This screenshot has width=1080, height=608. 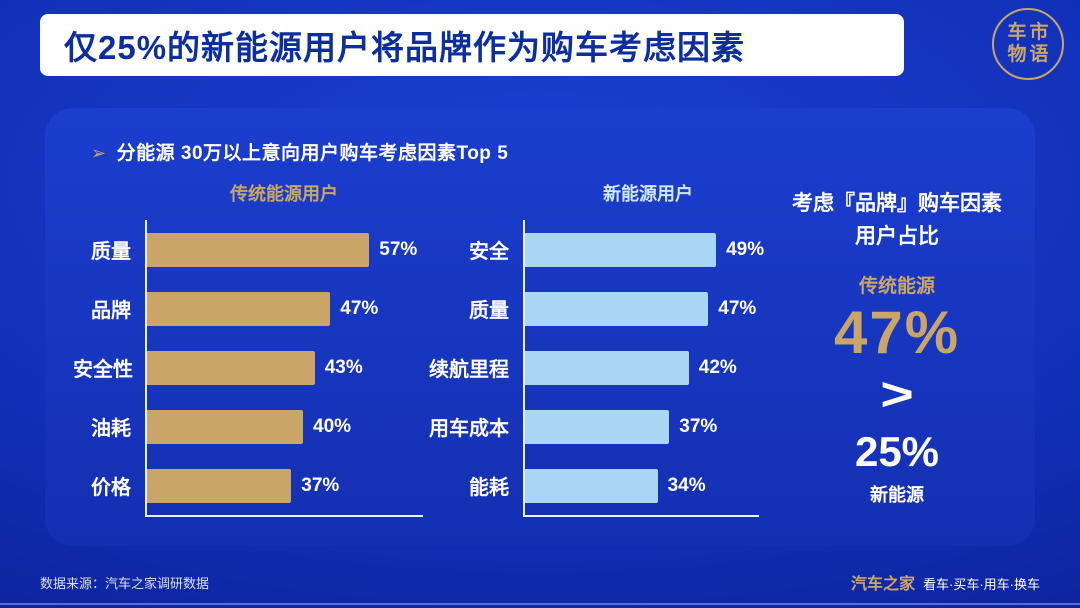 What do you see at coordinates (343, 367) in the screenshot?
I see `value-label: 43%` at bounding box center [343, 367].